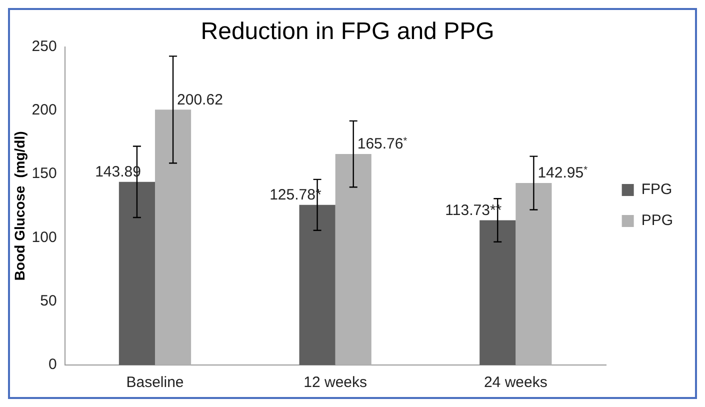  I want to click on y-tick-label: 100, so click(44, 237).